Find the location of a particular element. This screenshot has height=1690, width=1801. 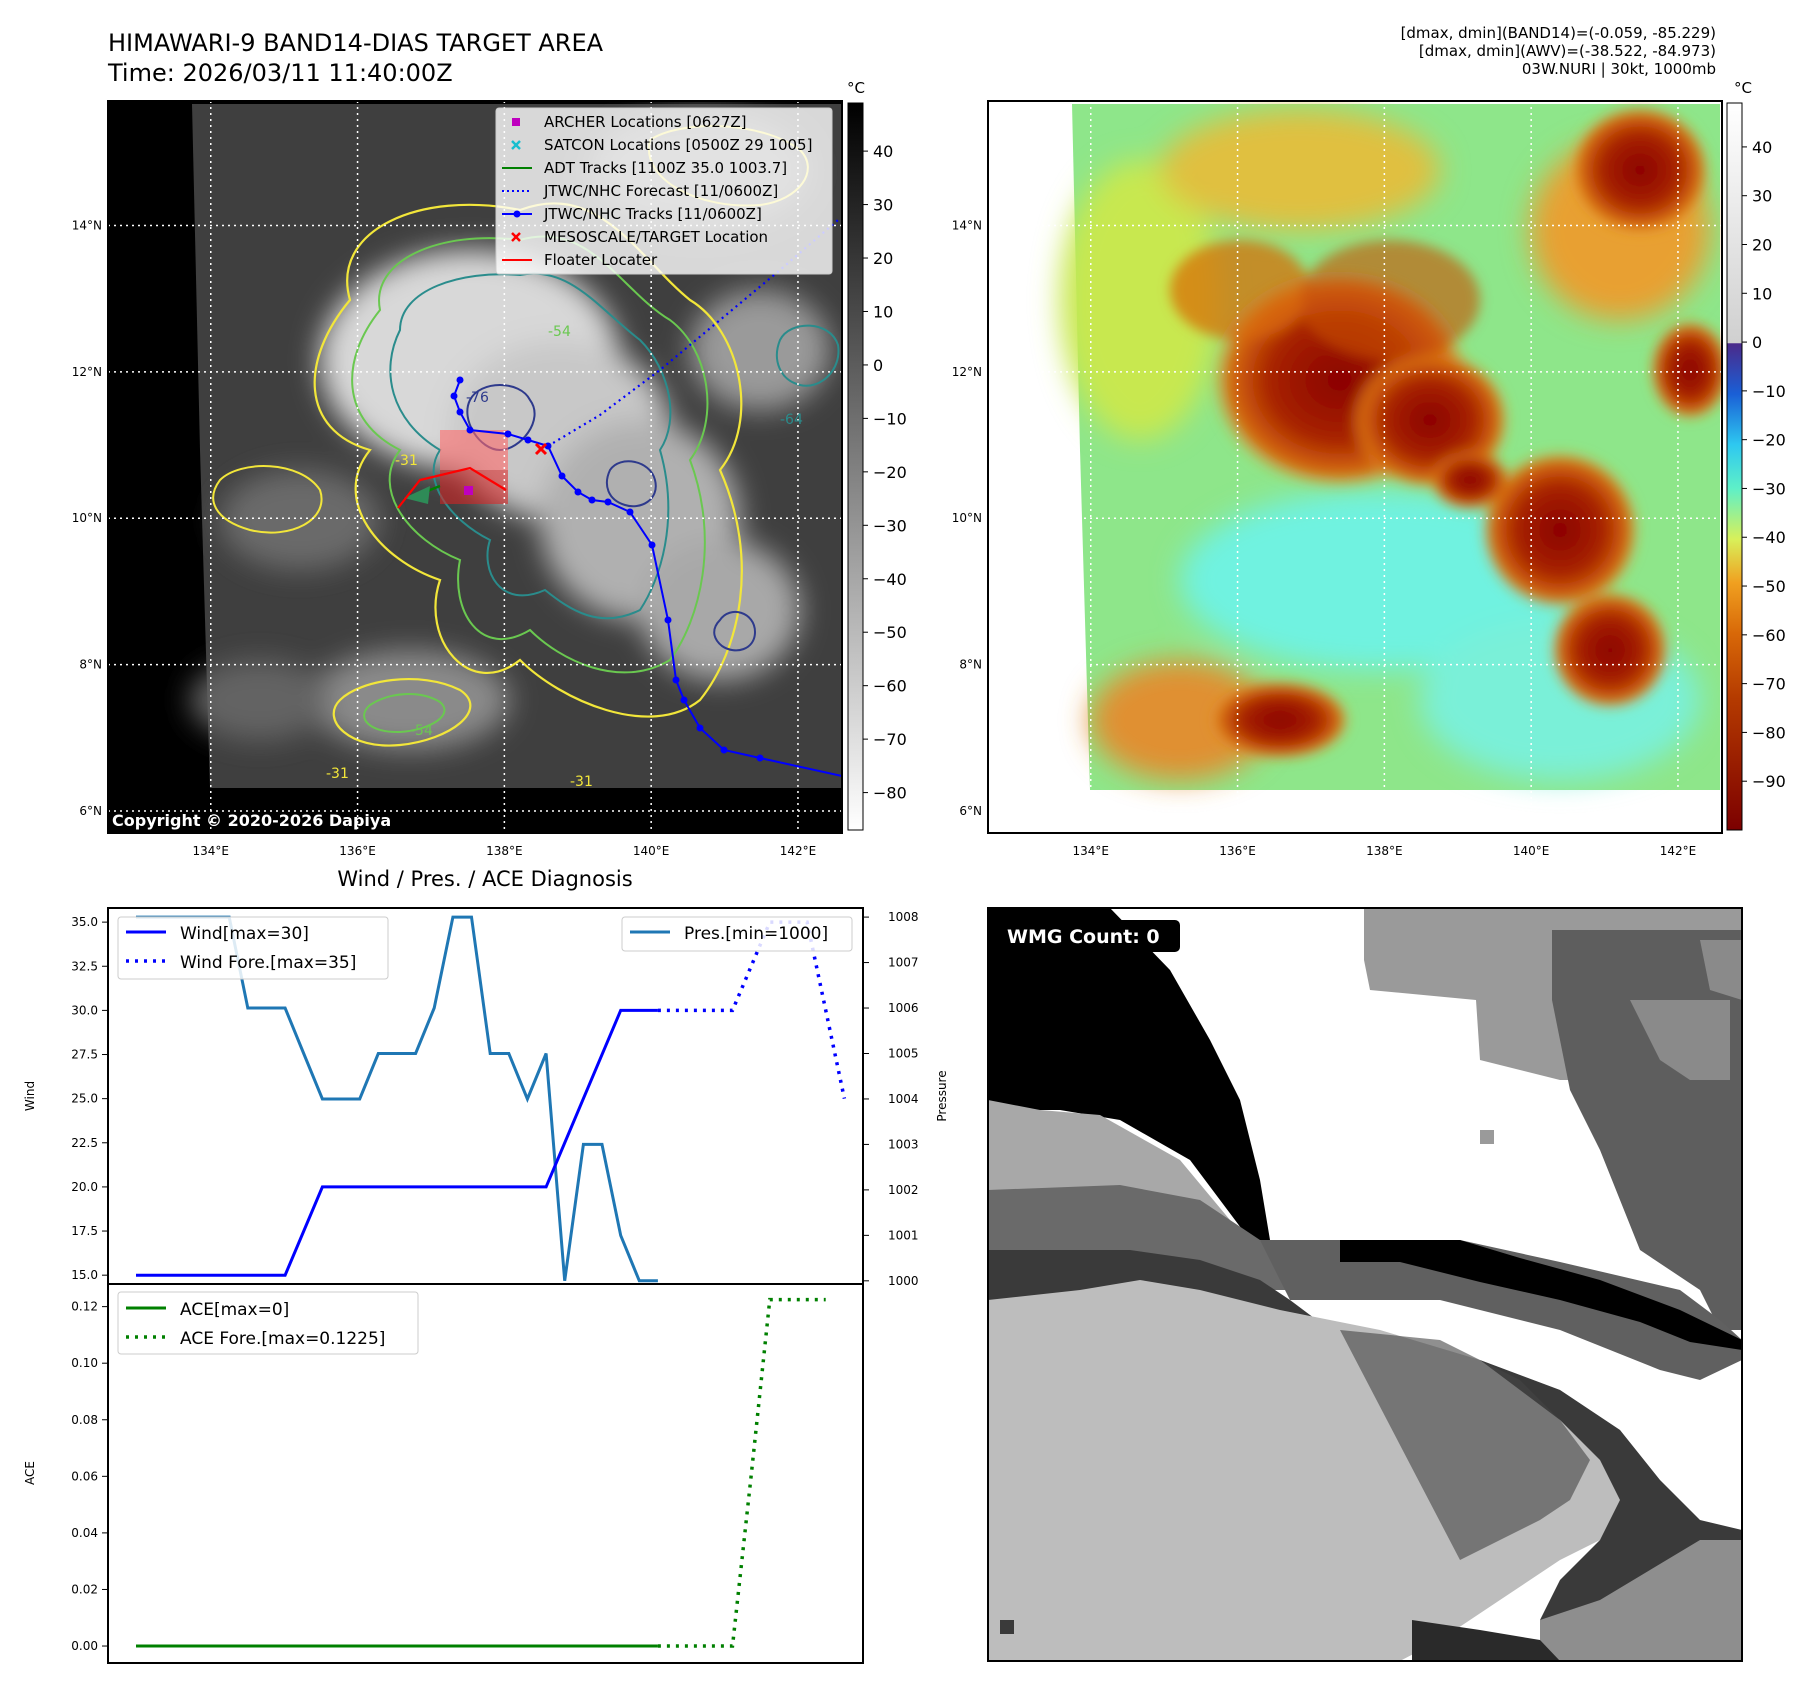

pressure-tick-label: 1000 is located at coordinates (903, 1281).